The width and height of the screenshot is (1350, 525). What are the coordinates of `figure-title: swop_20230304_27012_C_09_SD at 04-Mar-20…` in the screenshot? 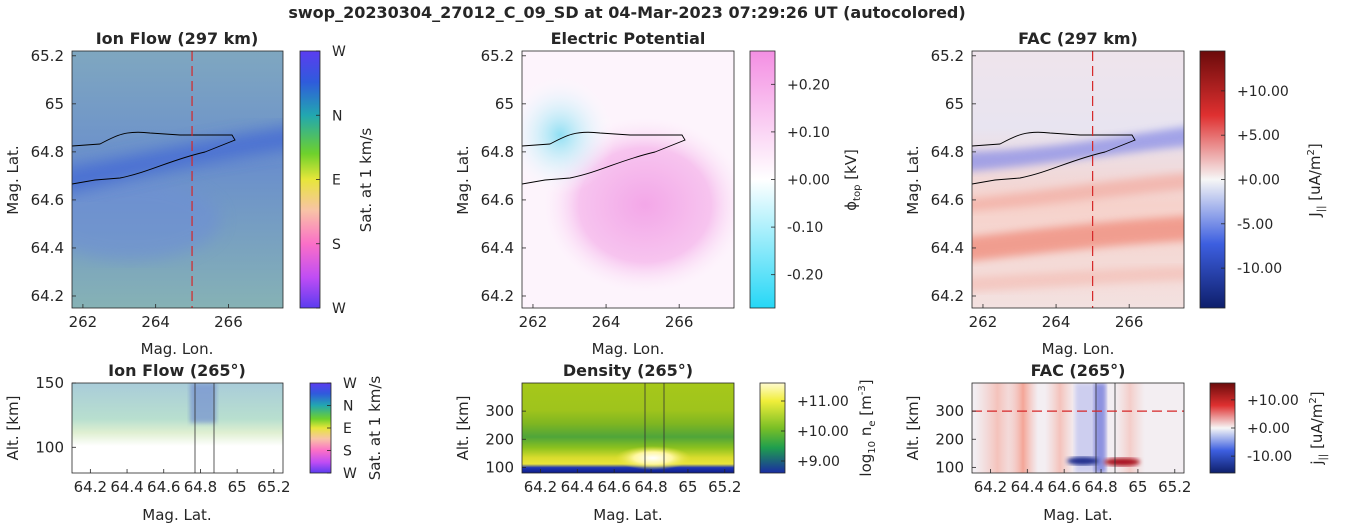 It's located at (626, 12).